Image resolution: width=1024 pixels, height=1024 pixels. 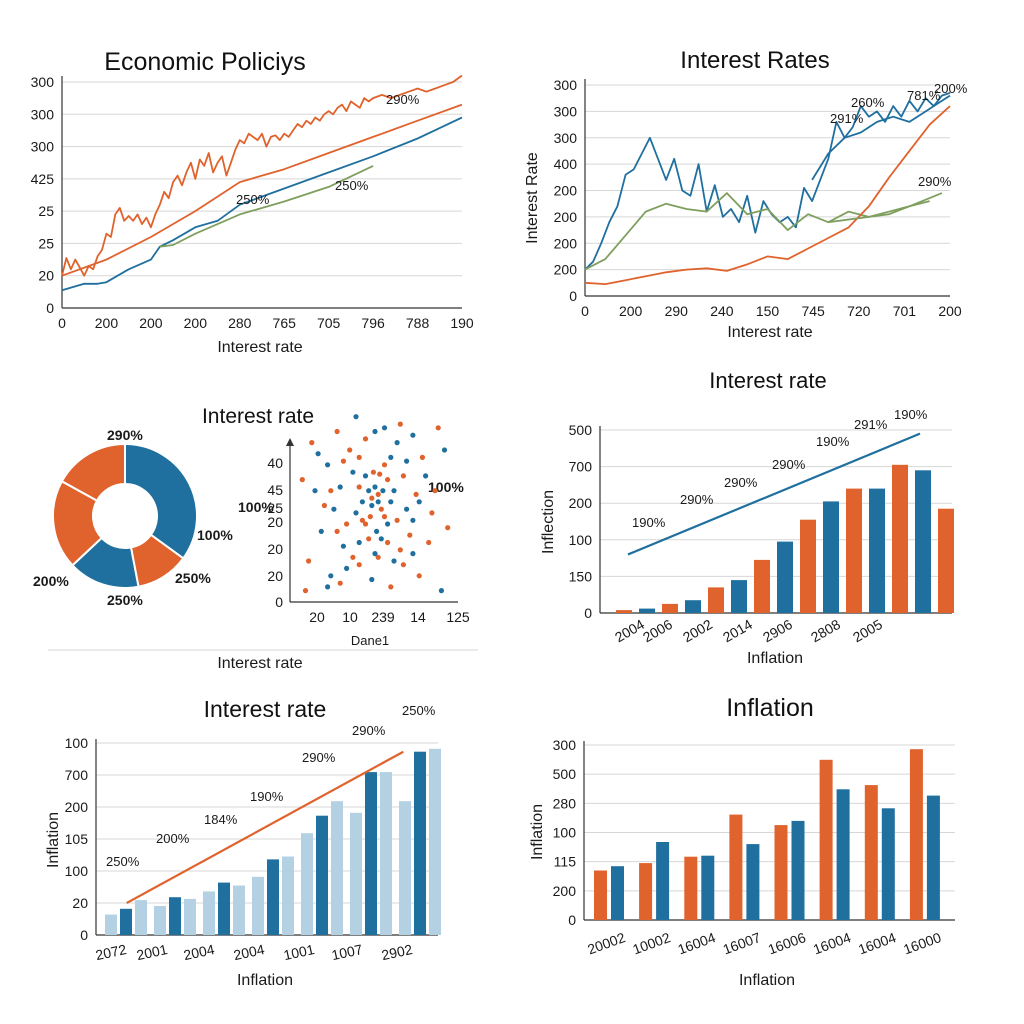 What do you see at coordinates (566, 164) in the screenshot?
I see `y-tick-label: 400` at bounding box center [566, 164].